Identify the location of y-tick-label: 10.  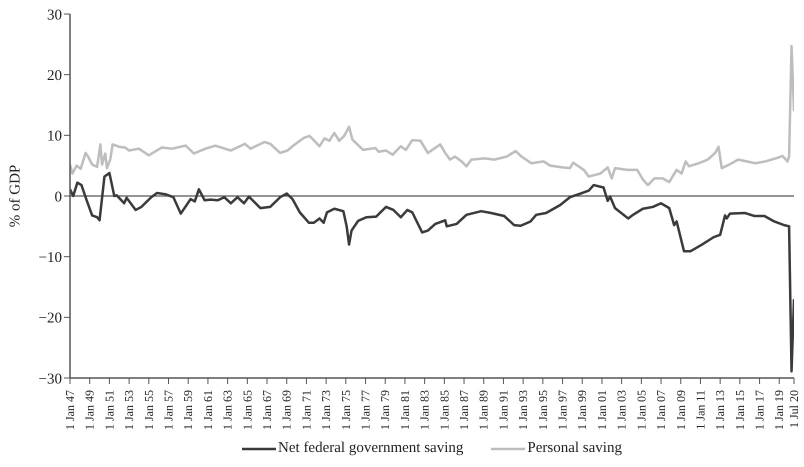
(54, 136).